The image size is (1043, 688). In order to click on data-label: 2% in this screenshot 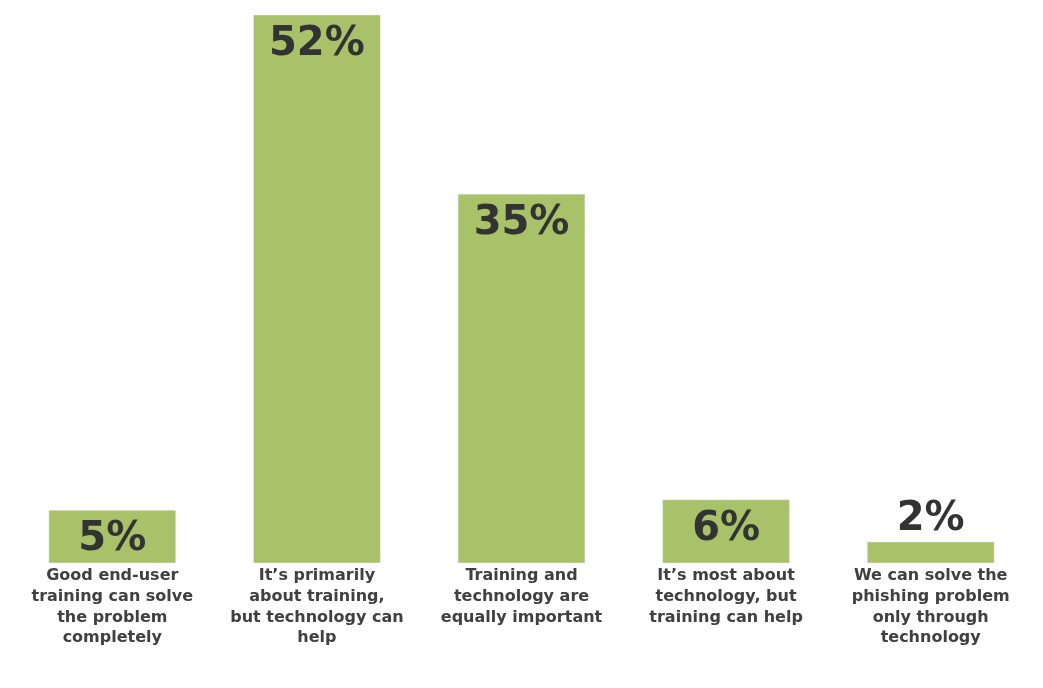, I will do `click(930, 515)`.